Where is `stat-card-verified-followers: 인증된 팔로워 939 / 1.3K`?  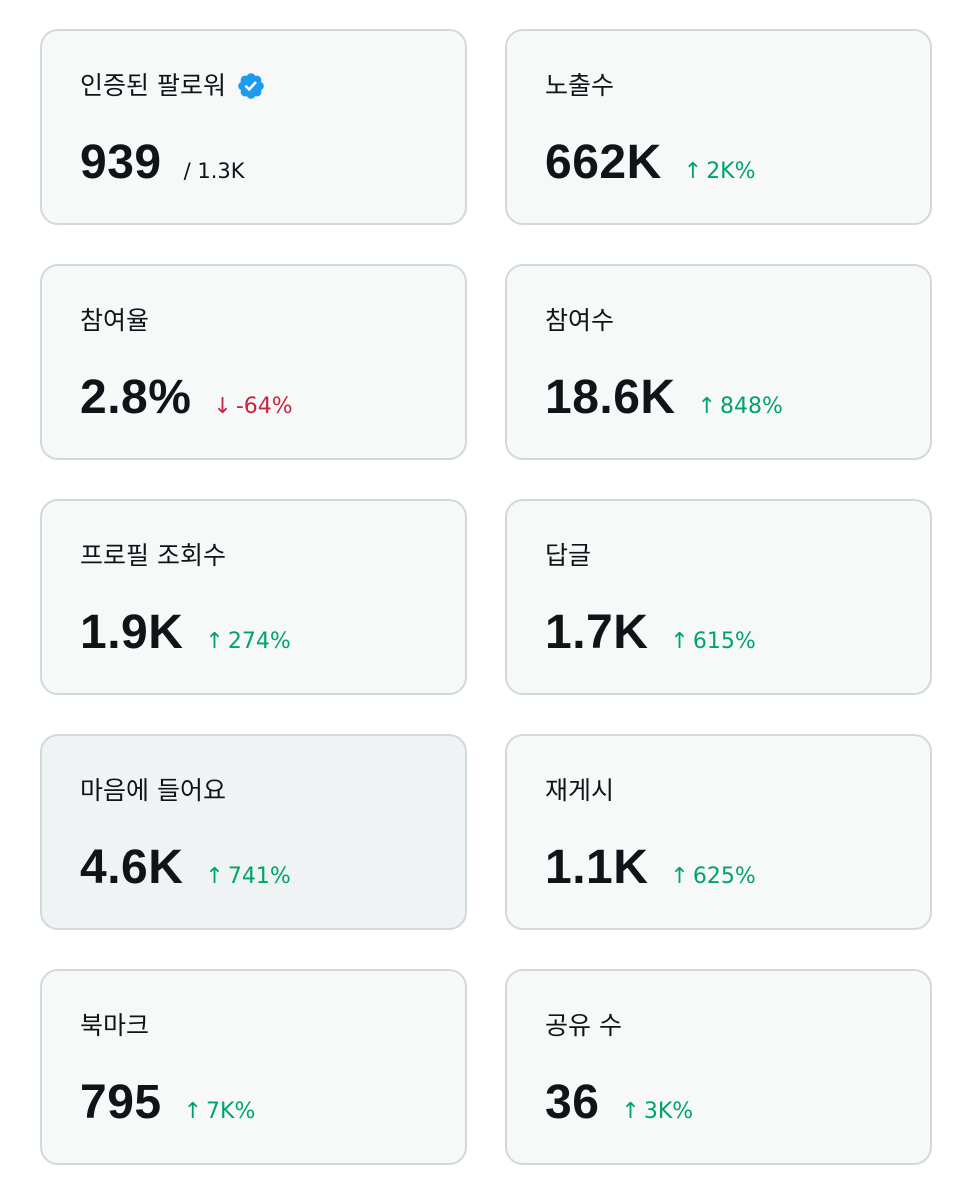
stat-card-verified-followers: 인증된 팔로워 939 / 1.3K is located at coordinates (253, 127).